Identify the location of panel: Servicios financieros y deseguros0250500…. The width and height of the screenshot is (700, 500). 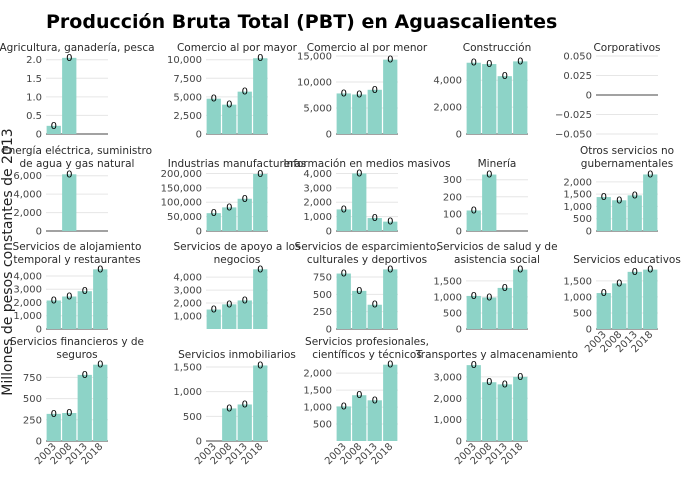
(77, 401).